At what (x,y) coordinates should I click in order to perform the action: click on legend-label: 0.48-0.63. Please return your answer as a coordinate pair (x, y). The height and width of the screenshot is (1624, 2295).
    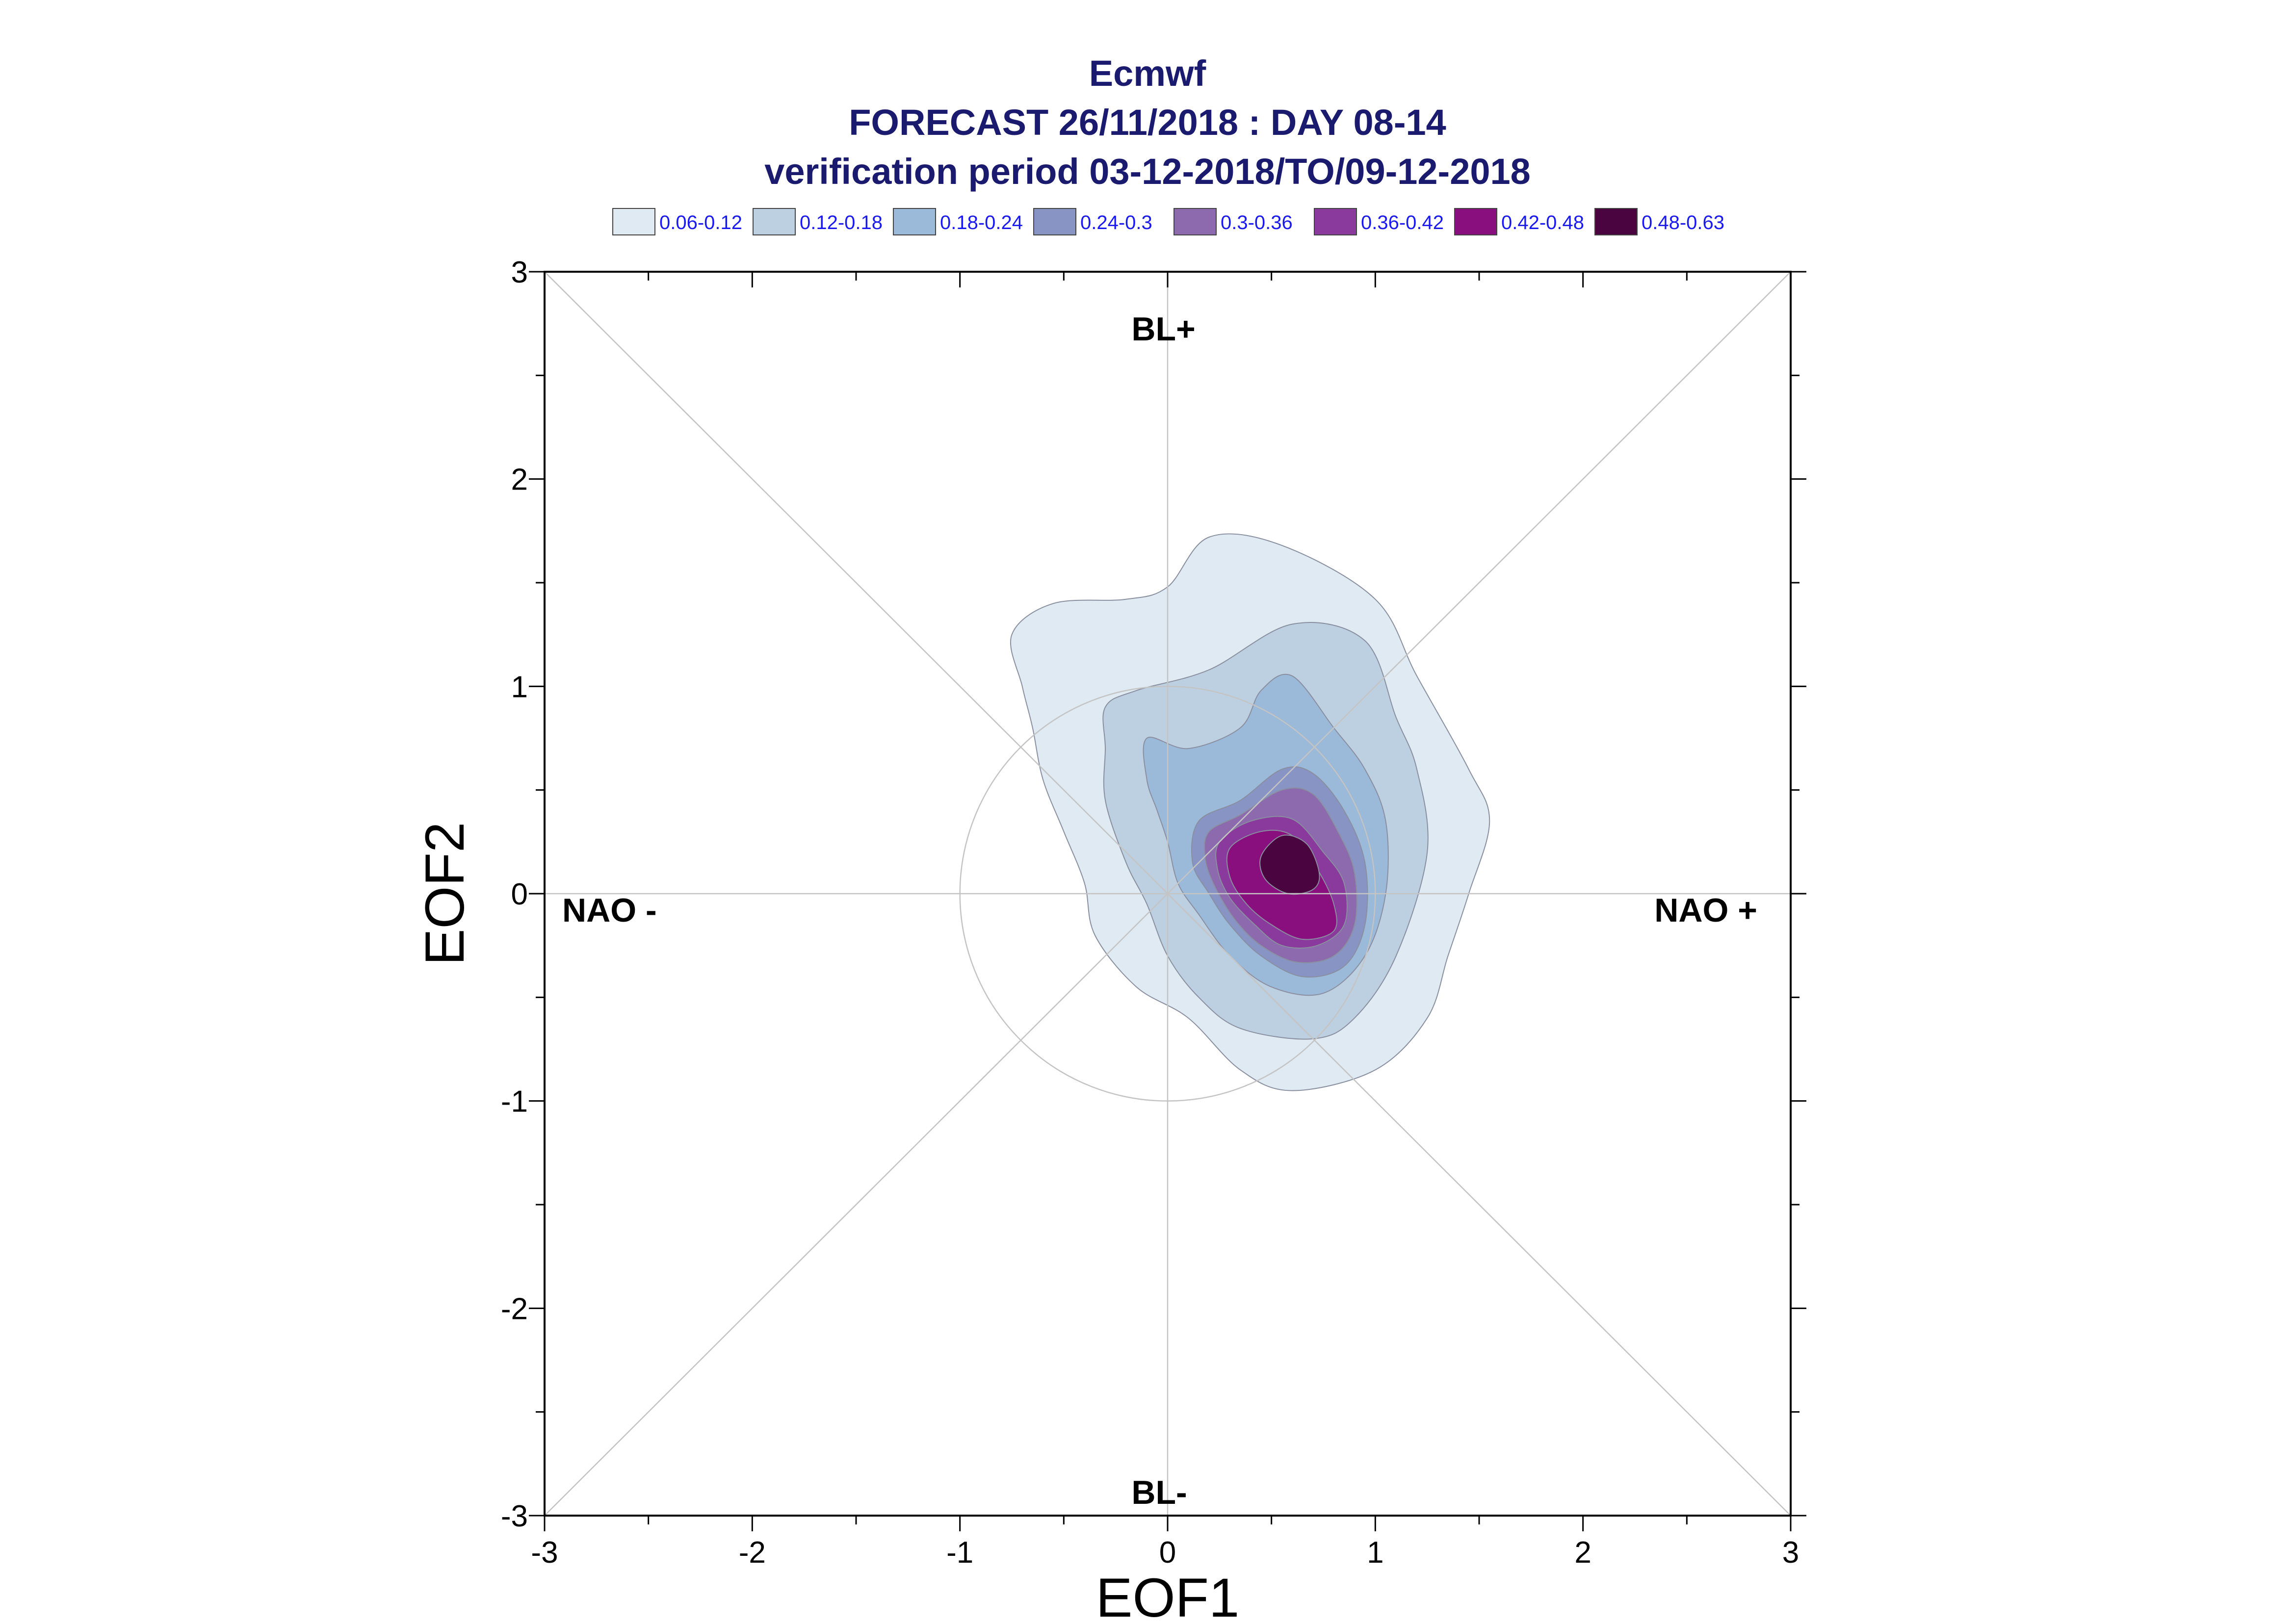
    Looking at the image, I should click on (1684, 222).